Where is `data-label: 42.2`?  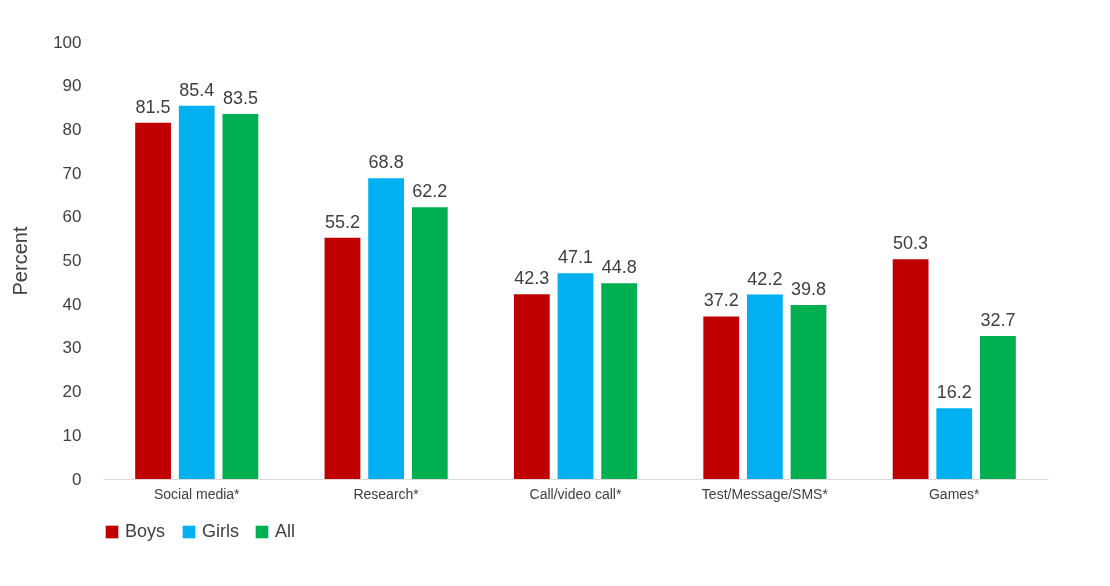 data-label: 42.2 is located at coordinates (765, 278).